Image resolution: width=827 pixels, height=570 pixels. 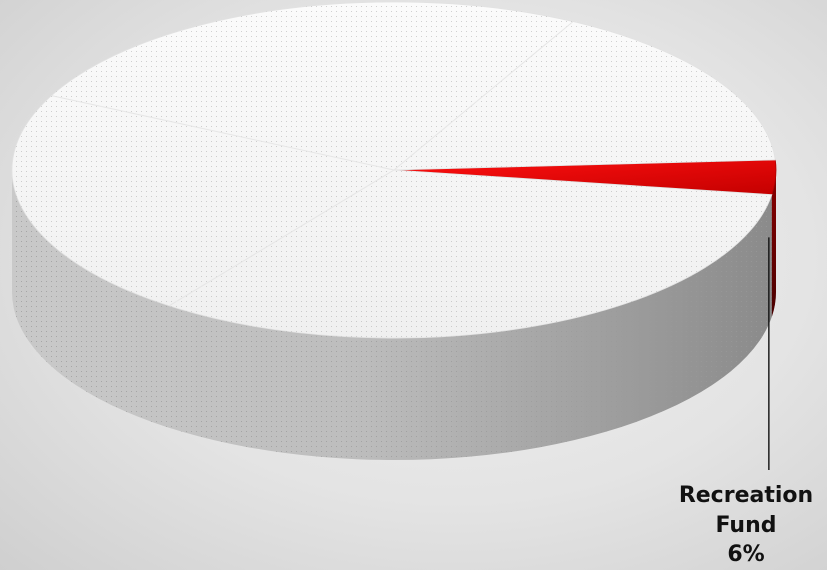 What do you see at coordinates (746, 495) in the screenshot?
I see `slice-label-line: Recreation` at bounding box center [746, 495].